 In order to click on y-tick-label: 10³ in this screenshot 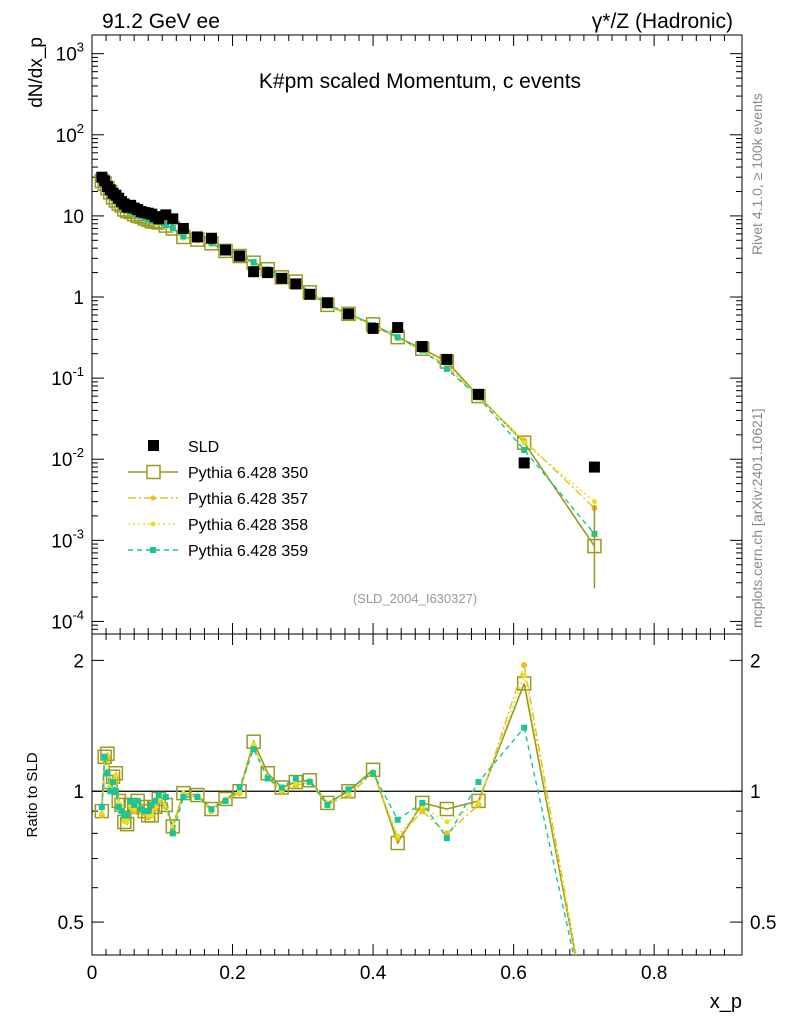, I will do `click(70, 53)`.